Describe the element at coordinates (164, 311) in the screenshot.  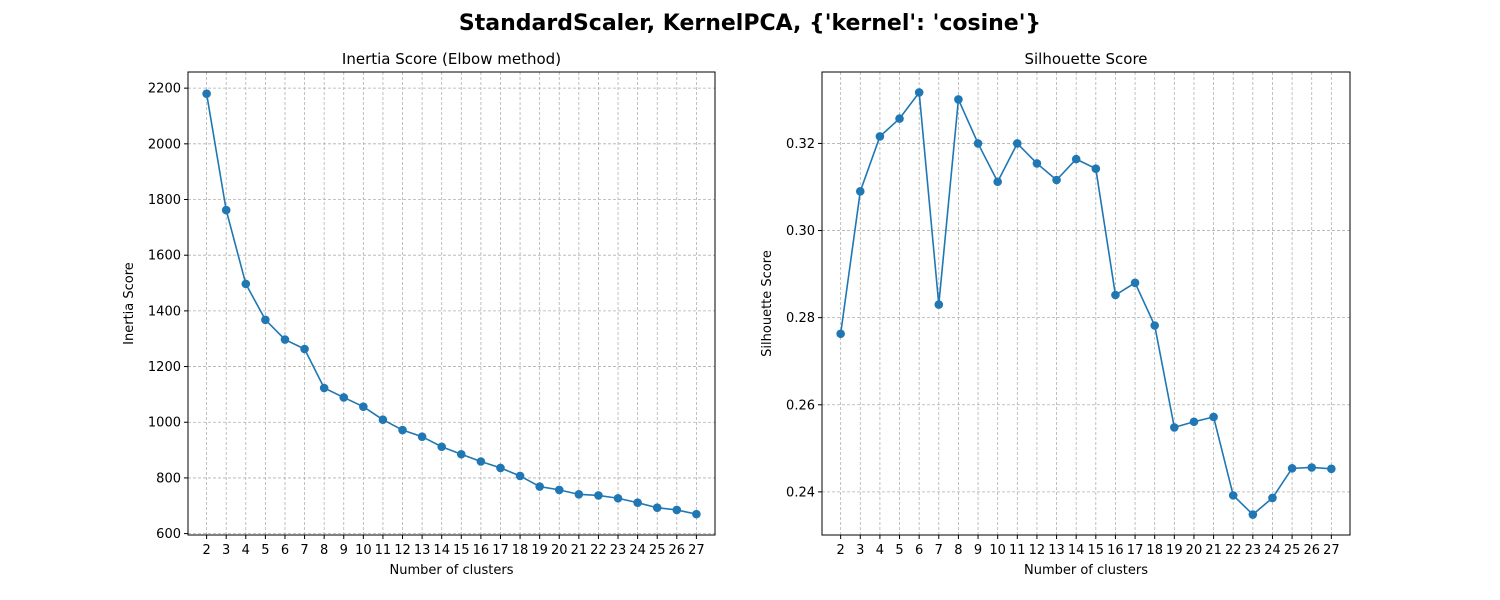
I see `y-tick-label: 1400` at that location.